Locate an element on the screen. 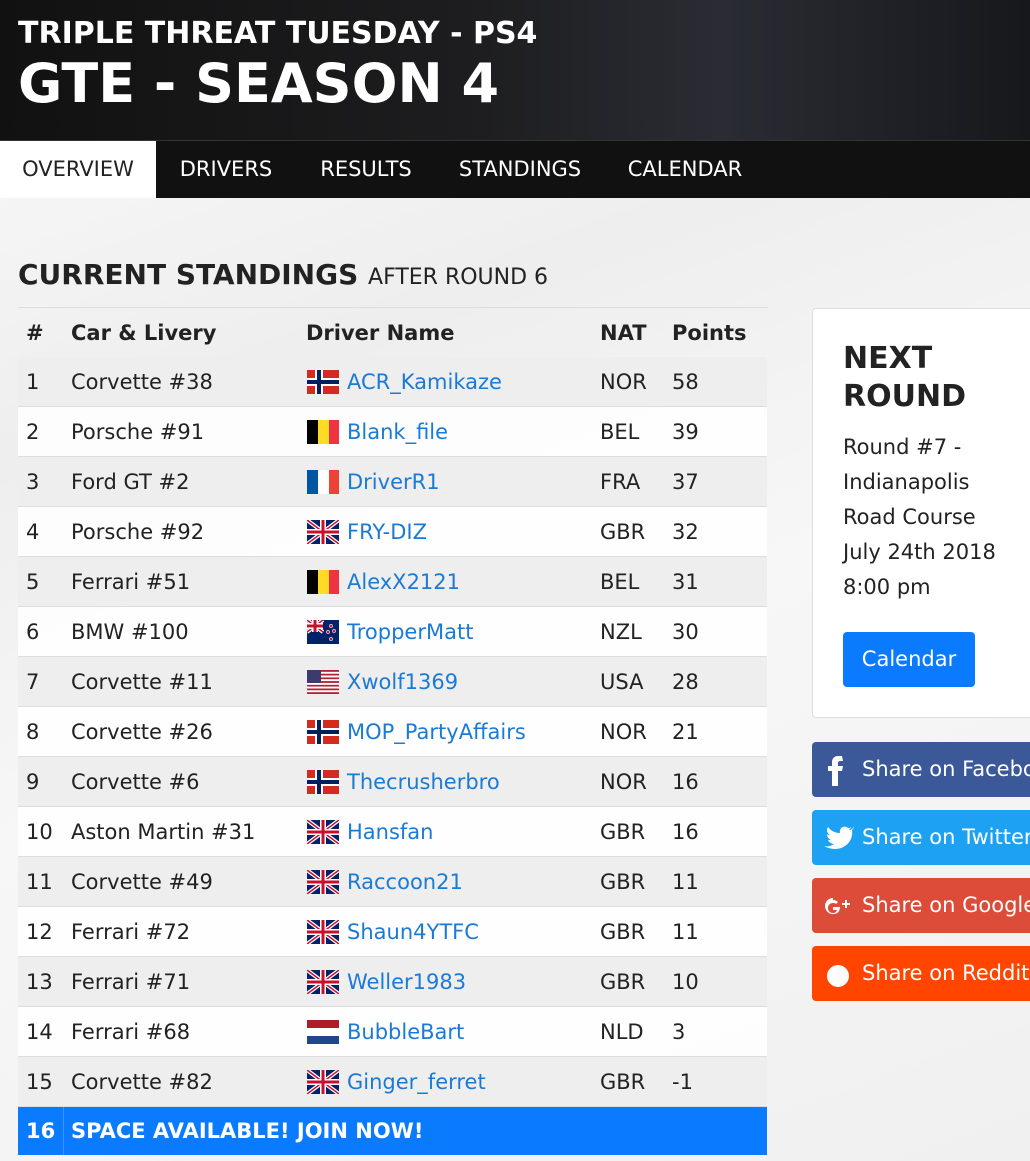  share-button: Share on Reddit is located at coordinates (921, 973).